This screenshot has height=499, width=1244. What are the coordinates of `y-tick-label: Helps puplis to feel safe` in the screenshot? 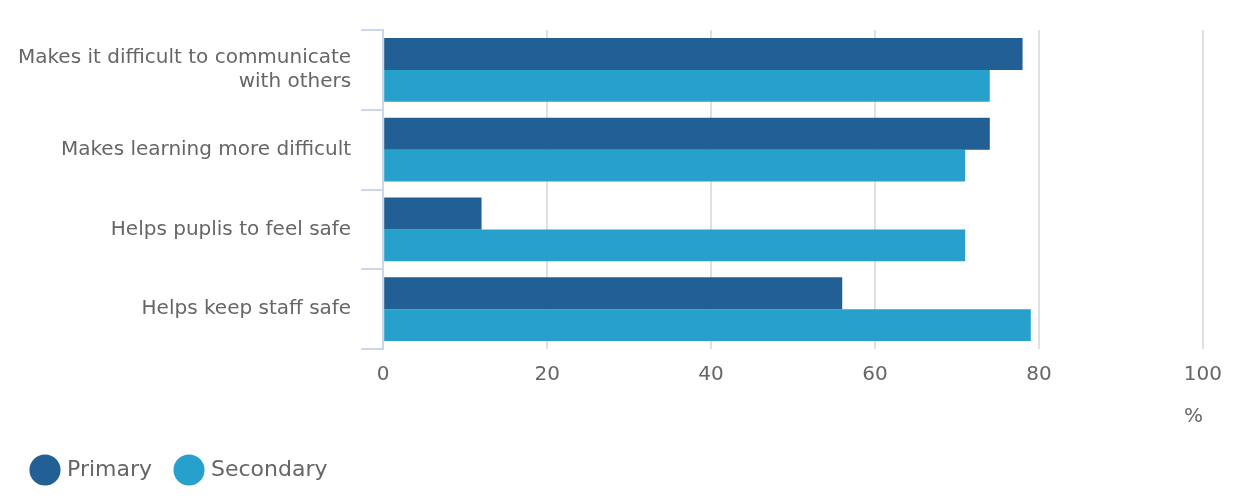 It's located at (231, 227).